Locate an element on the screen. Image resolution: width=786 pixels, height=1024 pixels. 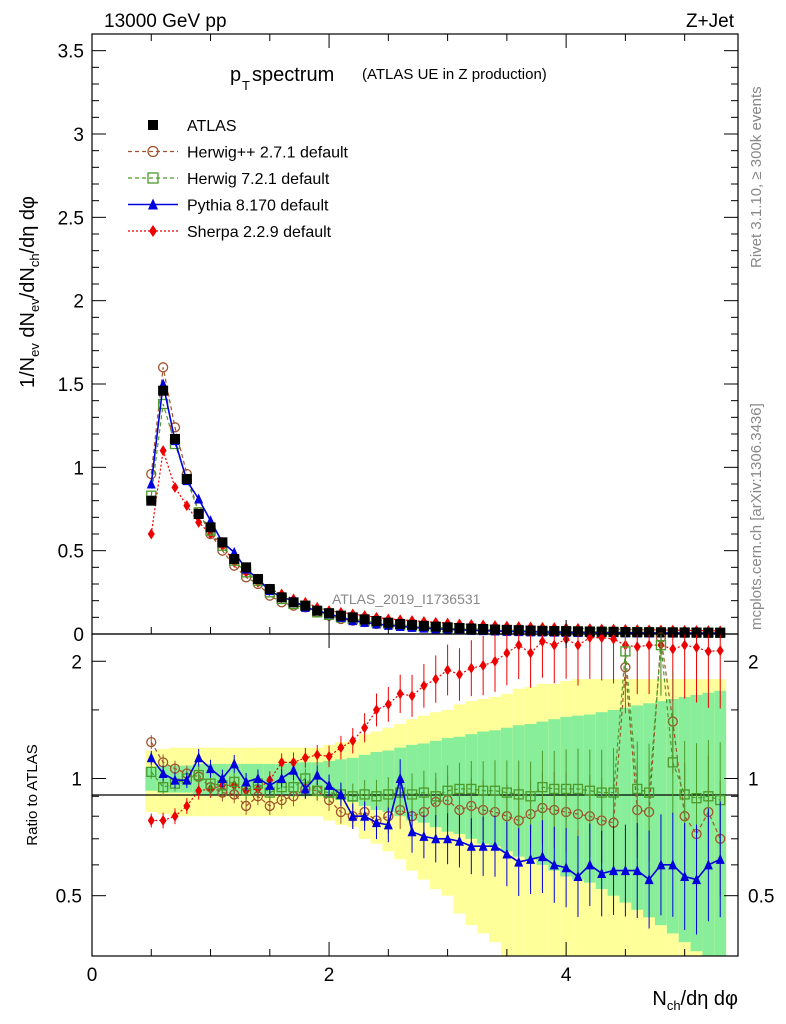
ratio-ytick-label-right: 1 is located at coordinates (753, 779).